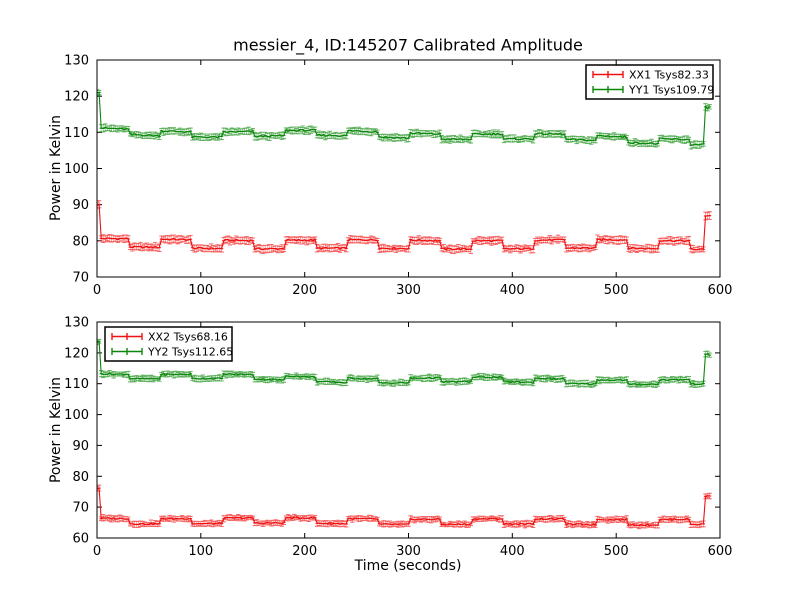  What do you see at coordinates (404, 507) in the screenshot?
I see `series-XX2` at bounding box center [404, 507].